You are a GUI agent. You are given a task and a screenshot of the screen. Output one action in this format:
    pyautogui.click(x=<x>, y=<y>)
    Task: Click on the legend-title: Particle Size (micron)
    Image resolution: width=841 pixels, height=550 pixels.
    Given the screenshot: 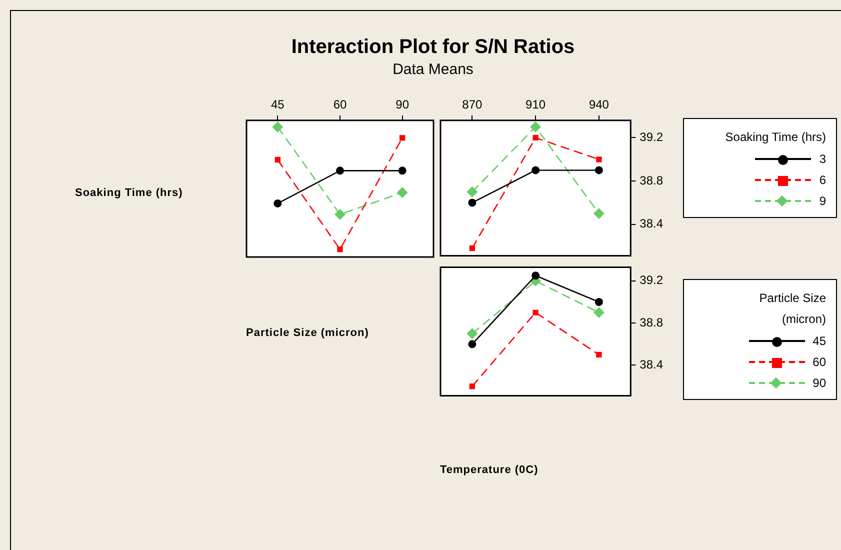 What is the action you would take?
    pyautogui.click(x=792, y=309)
    